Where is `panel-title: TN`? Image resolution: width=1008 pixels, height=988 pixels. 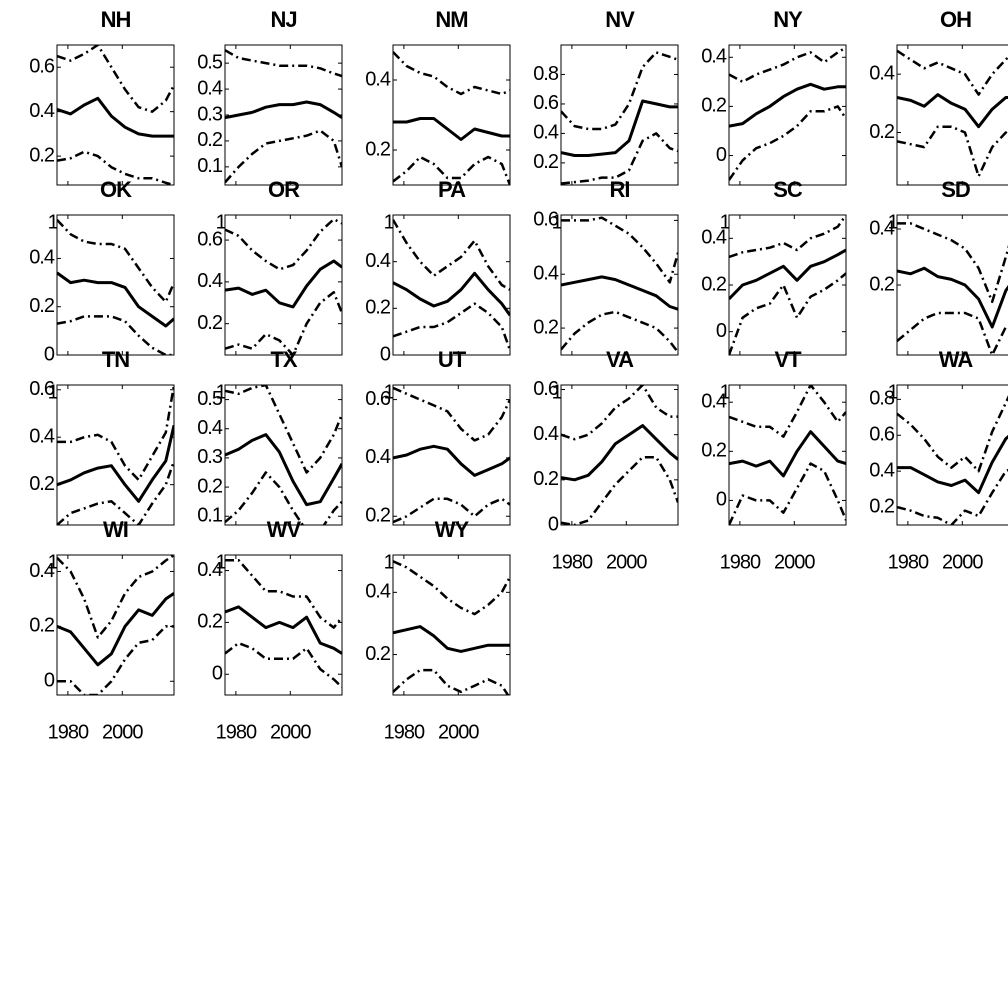
panel-title: TN is located at coordinates (115, 359).